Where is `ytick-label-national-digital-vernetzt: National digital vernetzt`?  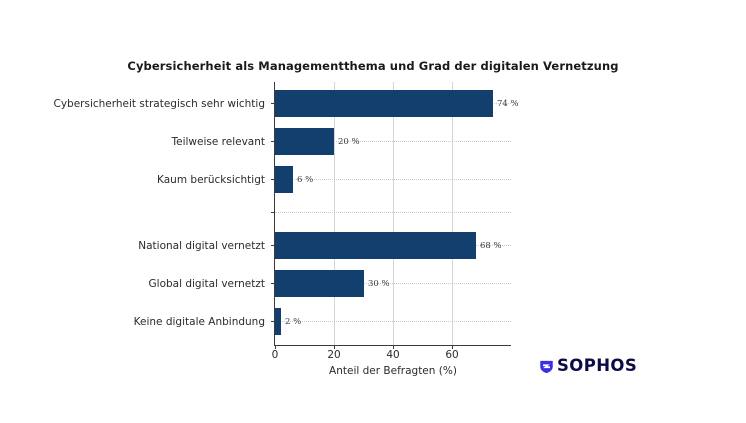
ytick-label-national-digital-vernetzt: National digital vernetzt is located at coordinates (201, 246).